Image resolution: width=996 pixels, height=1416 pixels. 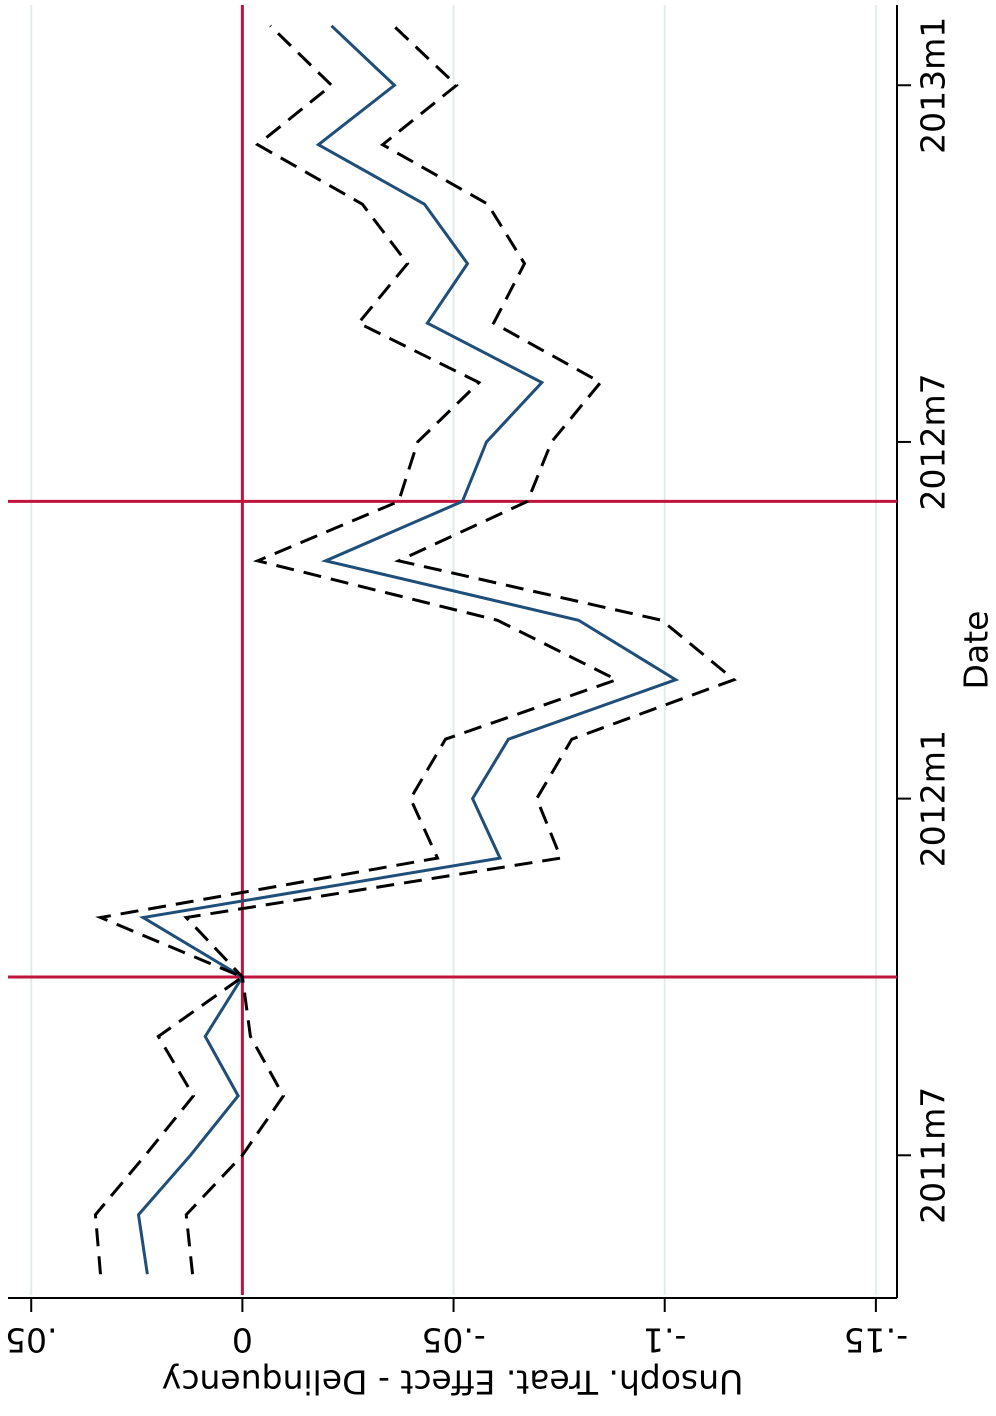 I want to click on x-tick-label: 2013m1, so click(x=933, y=85).